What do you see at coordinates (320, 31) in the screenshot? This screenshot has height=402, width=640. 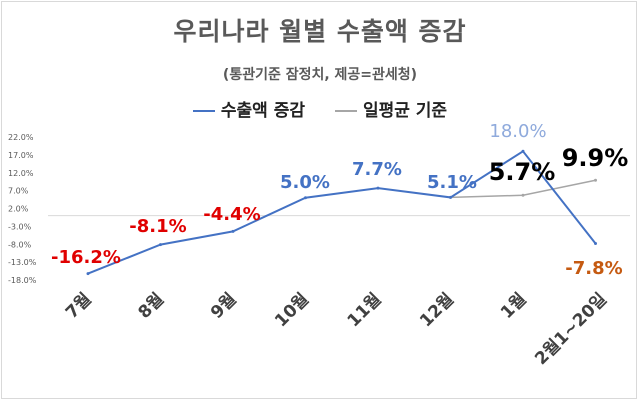 I see `chart-title: 우리나라 월별 수출액 증감` at bounding box center [320, 31].